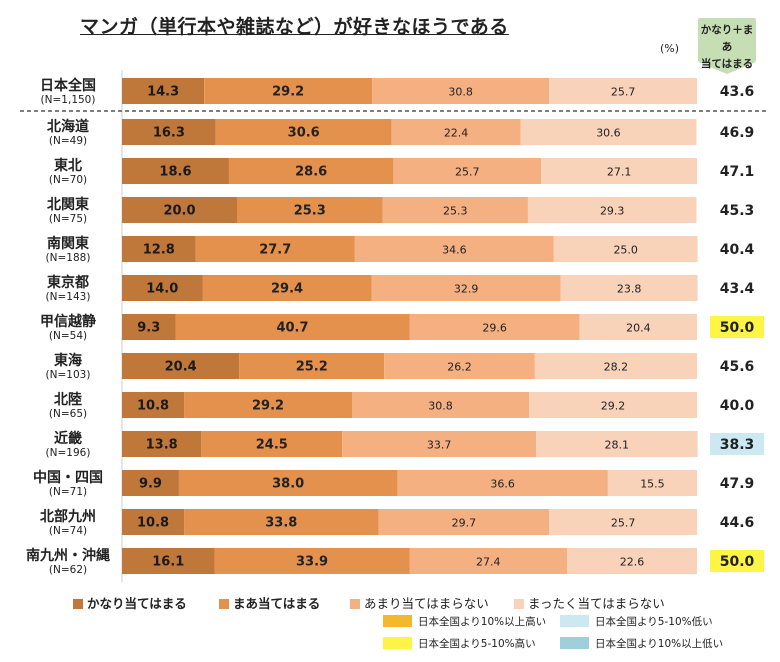  What do you see at coordinates (68, 531) in the screenshot?
I see `category-n-label: (N=74)` at bounding box center [68, 531].